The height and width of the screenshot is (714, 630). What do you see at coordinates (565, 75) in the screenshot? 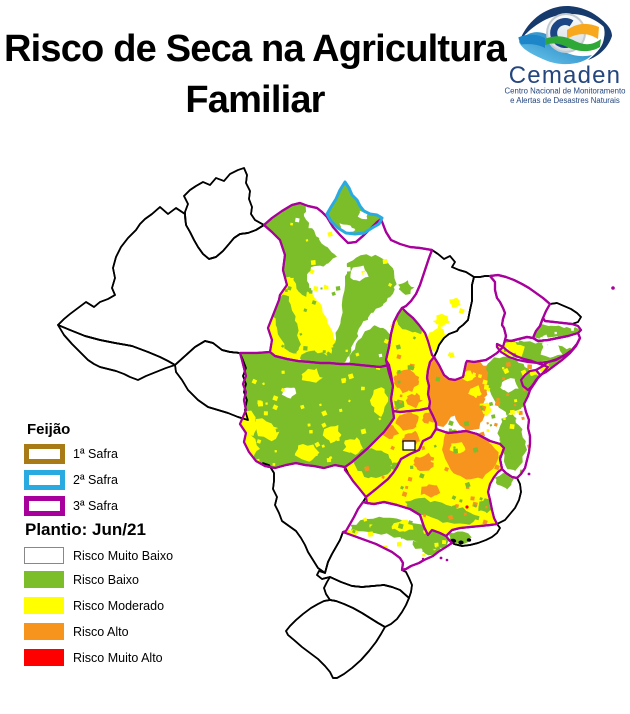
I see `svg-text: Cemaden` at bounding box center [565, 75].